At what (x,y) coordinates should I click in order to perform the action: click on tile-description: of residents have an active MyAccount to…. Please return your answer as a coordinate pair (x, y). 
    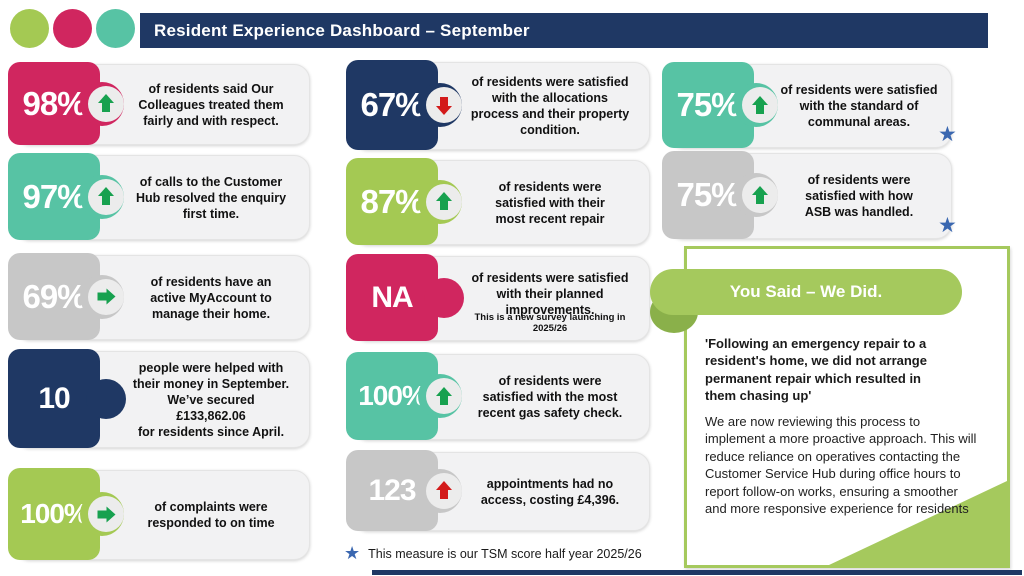
    Looking at the image, I should click on (211, 297).